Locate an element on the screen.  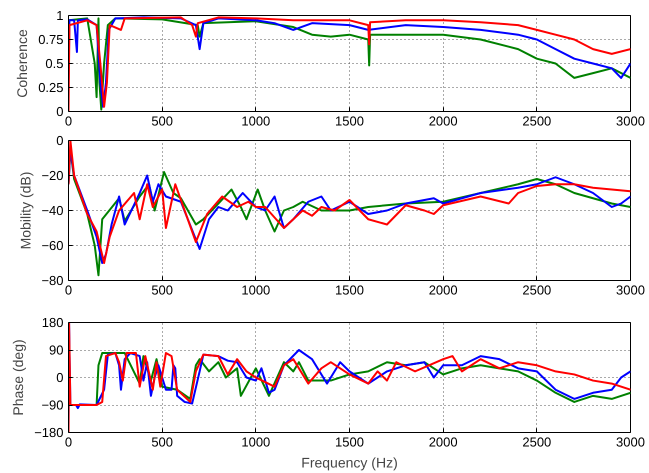
y-tick-label: −20 is located at coordinates (52, 175).